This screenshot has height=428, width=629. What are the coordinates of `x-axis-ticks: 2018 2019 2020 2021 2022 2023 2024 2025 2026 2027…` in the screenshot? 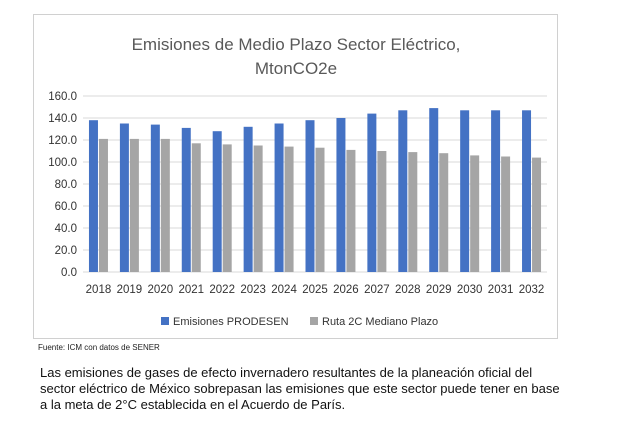 It's located at (315, 290).